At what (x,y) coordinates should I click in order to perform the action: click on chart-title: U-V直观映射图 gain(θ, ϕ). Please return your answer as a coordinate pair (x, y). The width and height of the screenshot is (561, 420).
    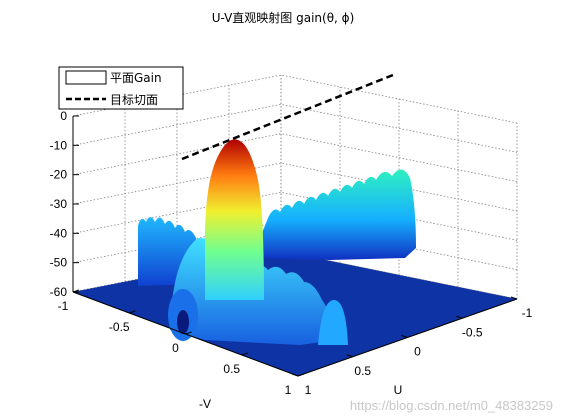
    Looking at the image, I should click on (283, 17).